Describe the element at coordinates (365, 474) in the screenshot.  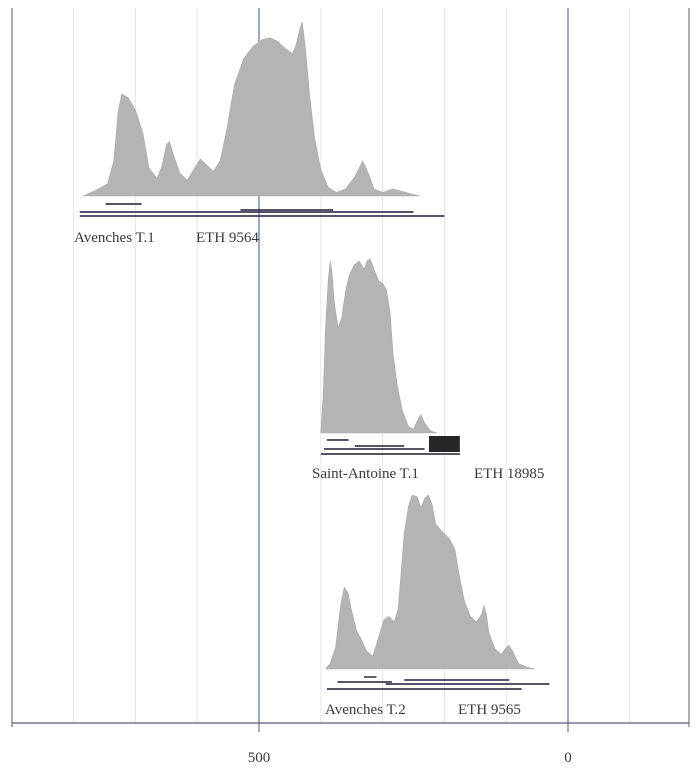
I see `distribution-name-label: Saint-Antoine T.1` at that location.